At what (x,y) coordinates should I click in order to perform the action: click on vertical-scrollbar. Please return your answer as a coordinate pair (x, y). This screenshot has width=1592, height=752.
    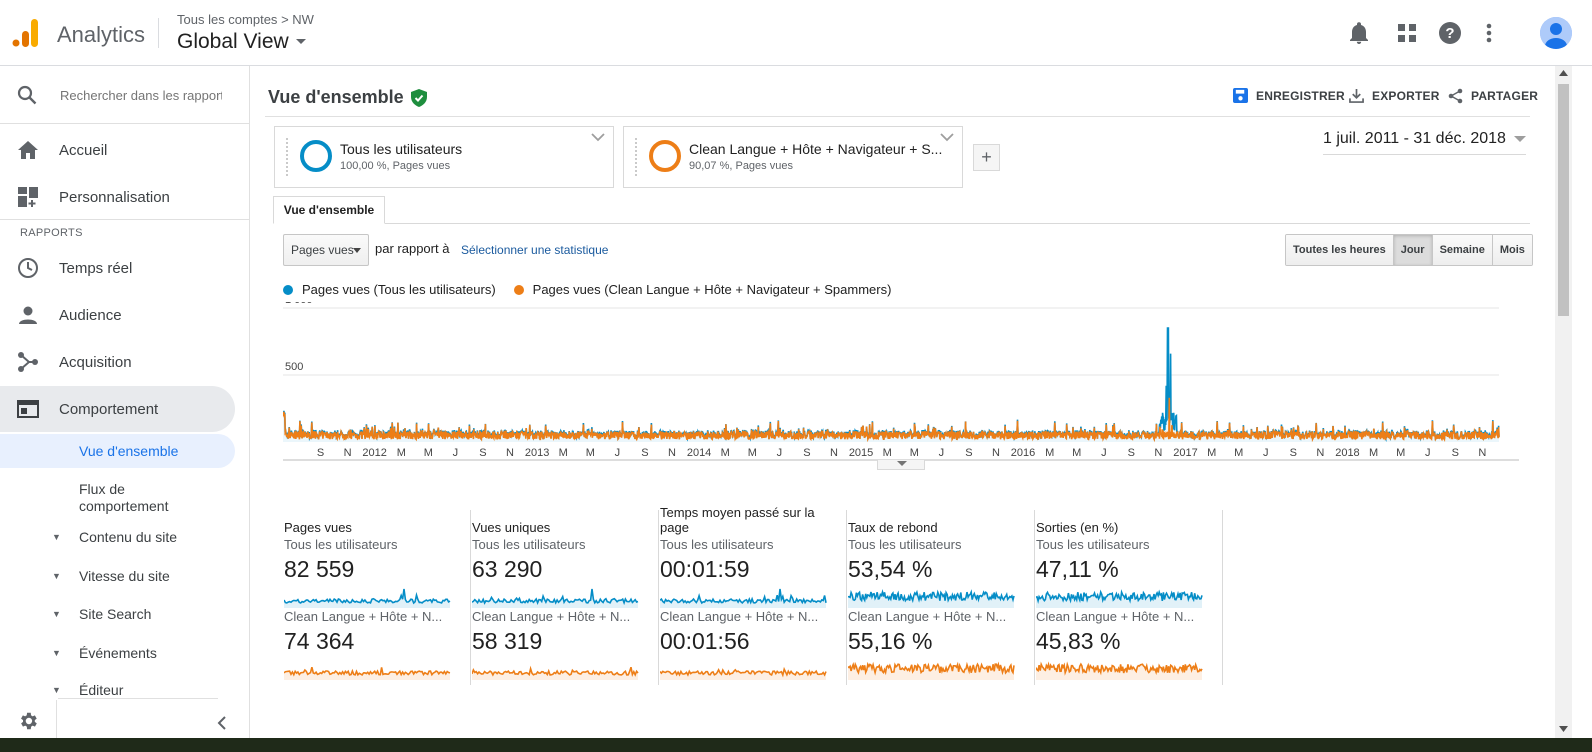
    Looking at the image, I should click on (1563, 402).